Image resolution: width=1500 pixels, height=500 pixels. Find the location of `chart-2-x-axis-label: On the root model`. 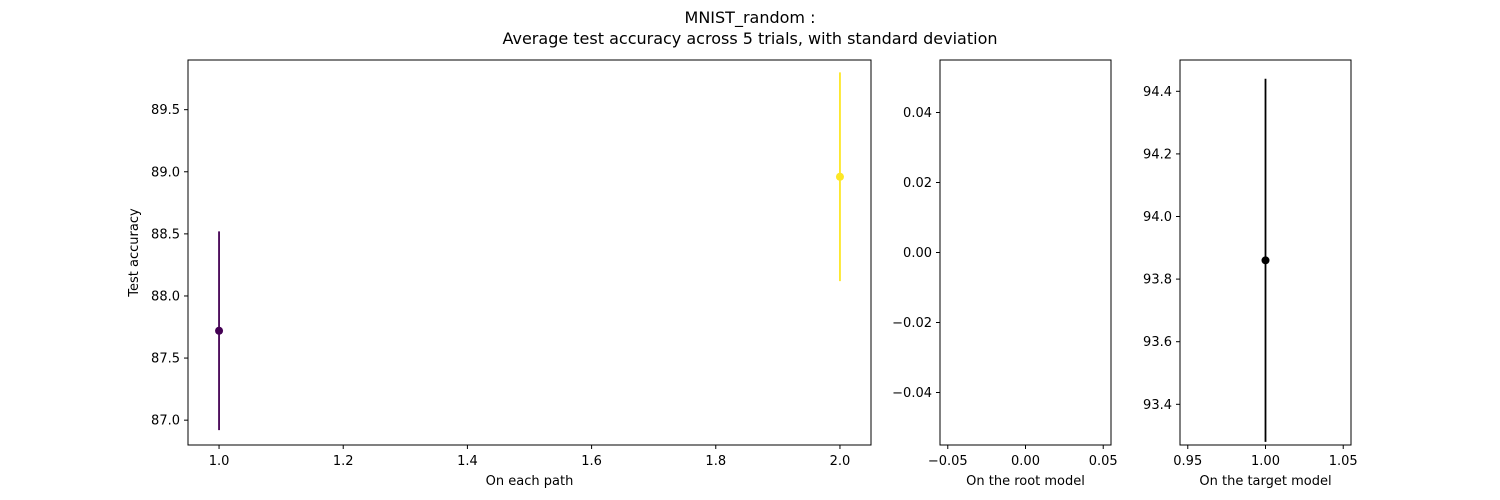

chart-2-x-axis-label: On the root model is located at coordinates (1025, 481).